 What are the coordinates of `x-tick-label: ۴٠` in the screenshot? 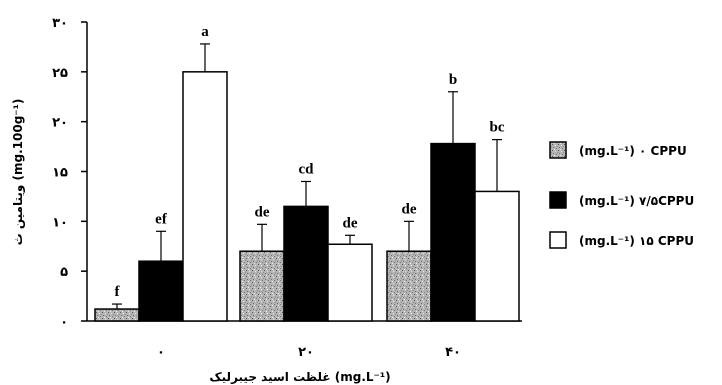 It's located at (453, 352).